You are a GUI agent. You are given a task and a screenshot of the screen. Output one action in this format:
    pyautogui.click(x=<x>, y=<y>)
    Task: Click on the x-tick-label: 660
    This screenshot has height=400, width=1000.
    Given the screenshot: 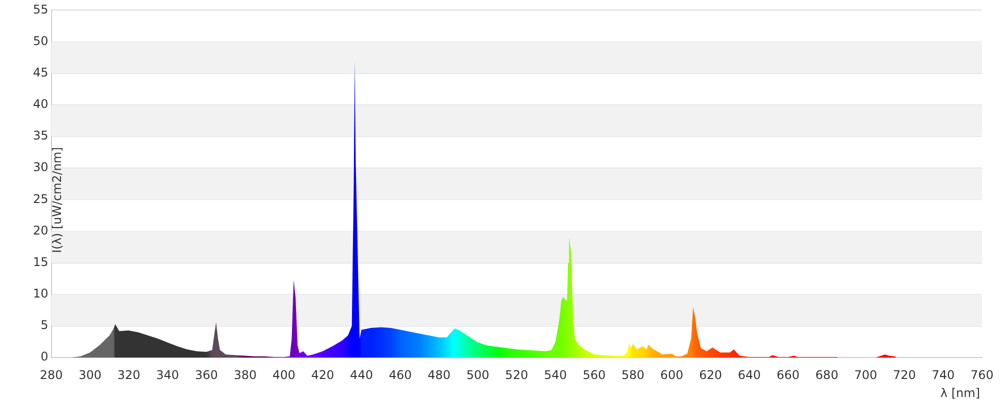 What is the action you would take?
    pyautogui.click(x=788, y=375)
    